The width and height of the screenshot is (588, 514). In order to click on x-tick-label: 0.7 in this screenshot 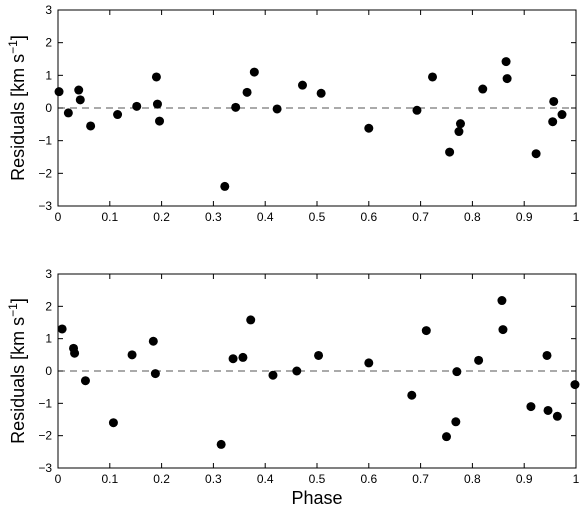, I will do `click(420, 217)`.